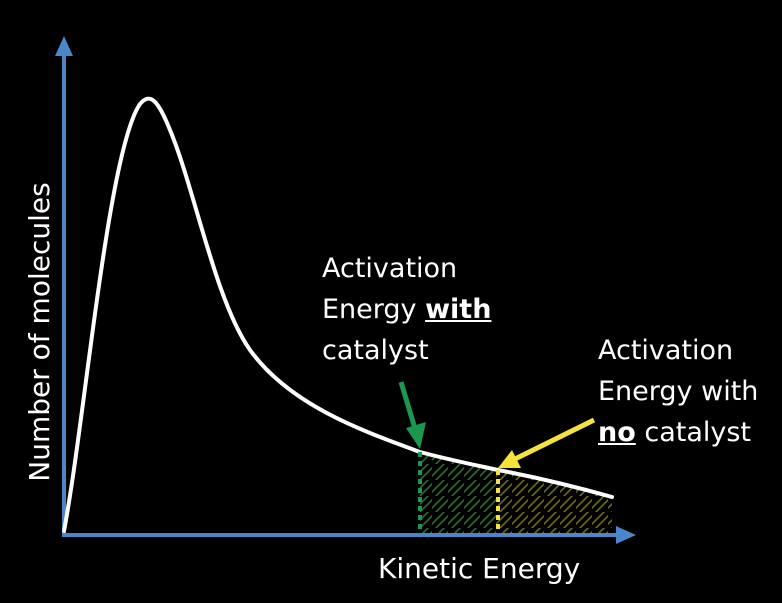 The width and height of the screenshot is (782, 603). Describe the element at coordinates (479, 568) in the screenshot. I see `x-axis-label: Kinetic Energy` at that location.